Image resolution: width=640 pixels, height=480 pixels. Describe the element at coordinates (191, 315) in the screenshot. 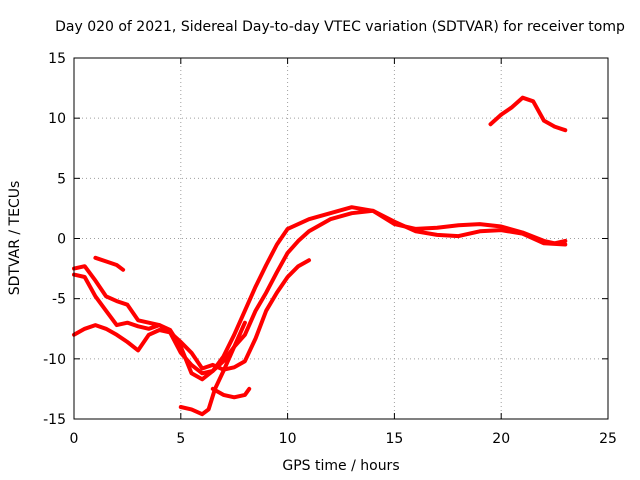

I see `series-line-track-c` at that location.